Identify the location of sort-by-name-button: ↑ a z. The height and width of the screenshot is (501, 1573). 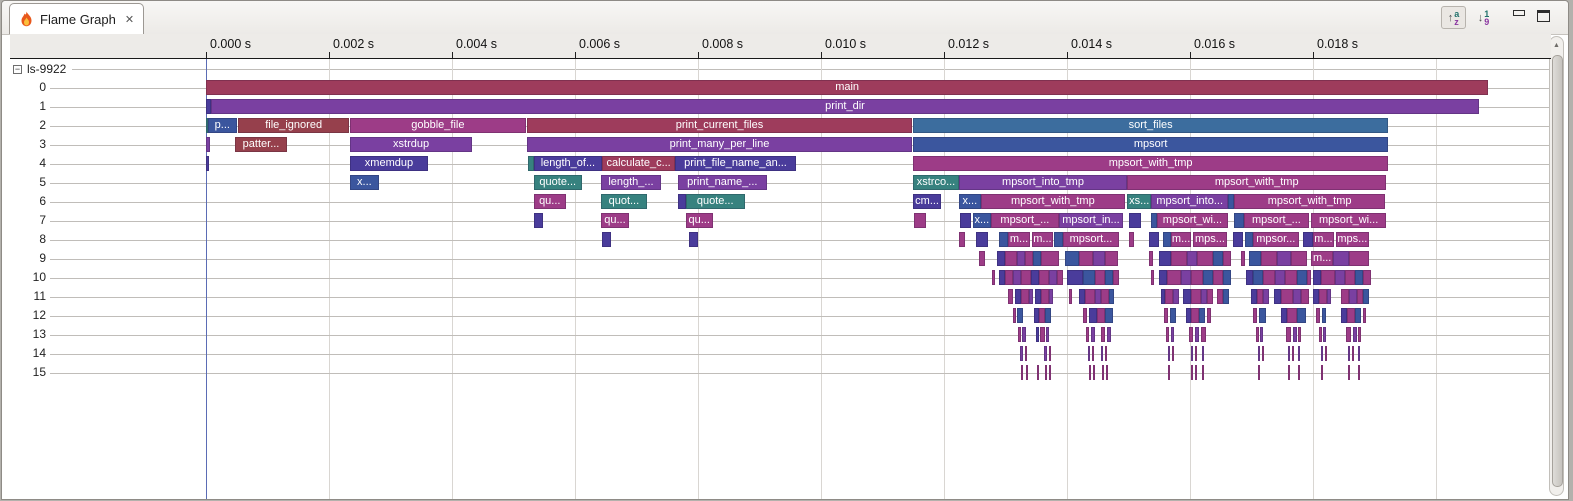
(1453, 17).